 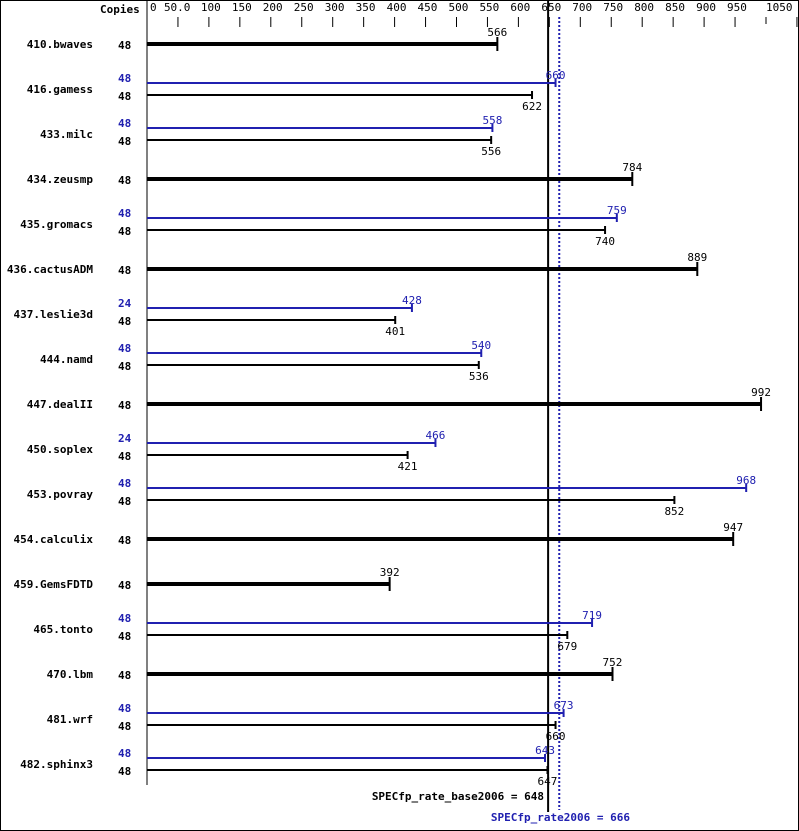 What do you see at coordinates (60, 449) in the screenshot?
I see `benchmark-name: 450.soplex` at bounding box center [60, 449].